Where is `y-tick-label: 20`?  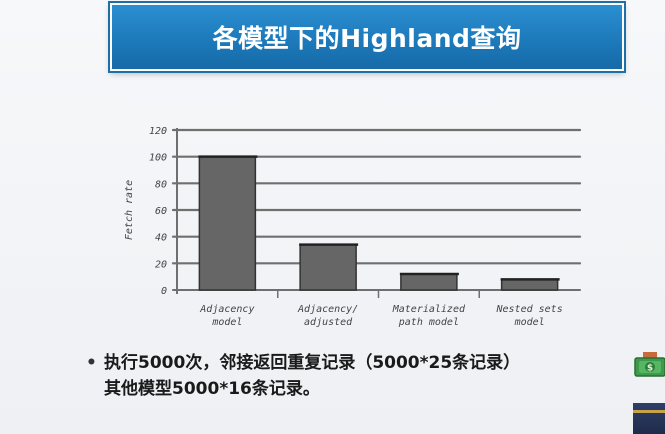 y-tick-label: 20 is located at coordinates (161, 264).